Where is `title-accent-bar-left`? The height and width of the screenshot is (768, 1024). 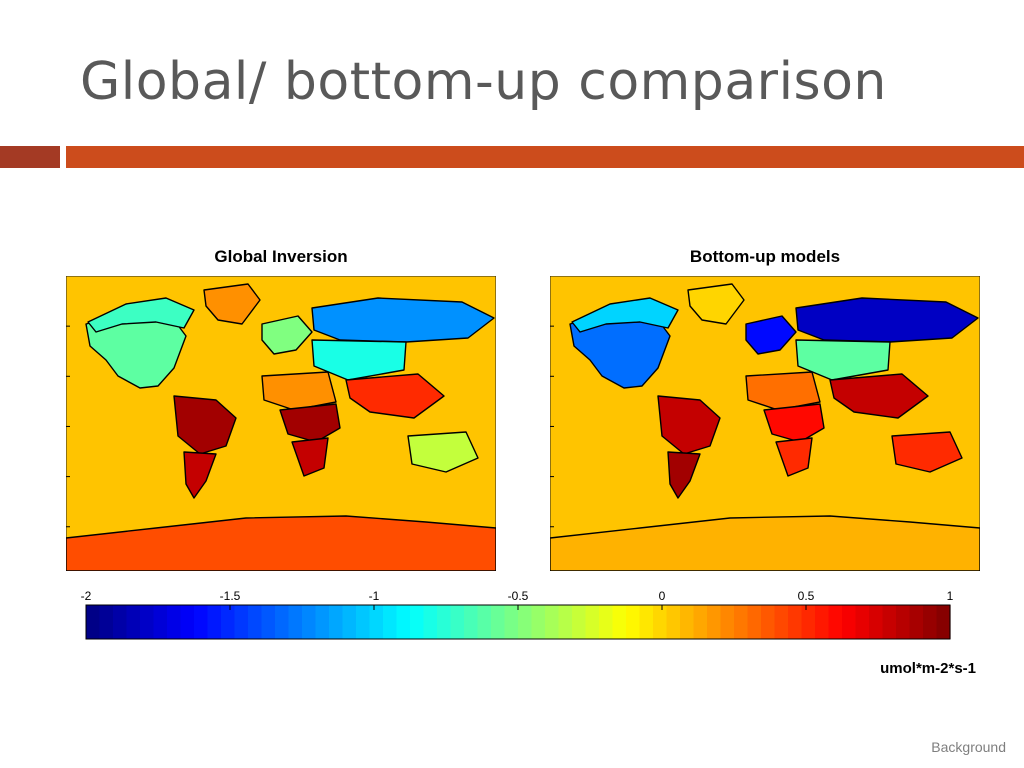 title-accent-bar-left is located at coordinates (30, 157).